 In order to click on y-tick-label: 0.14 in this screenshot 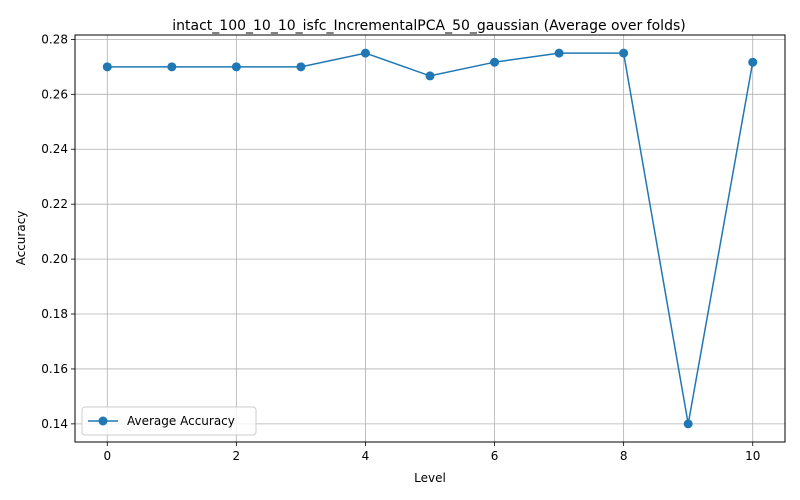, I will do `click(54, 424)`.